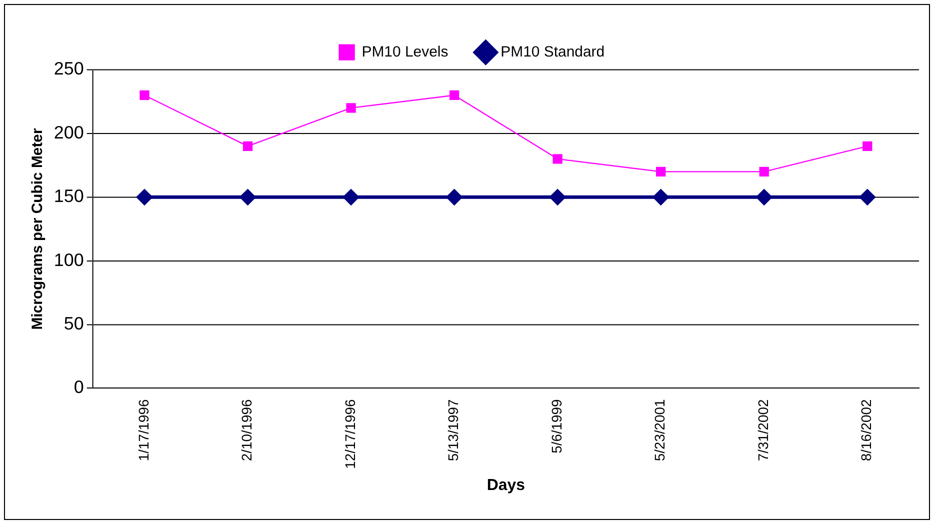  I want to click on y-tick-label: 50, so click(74, 324).